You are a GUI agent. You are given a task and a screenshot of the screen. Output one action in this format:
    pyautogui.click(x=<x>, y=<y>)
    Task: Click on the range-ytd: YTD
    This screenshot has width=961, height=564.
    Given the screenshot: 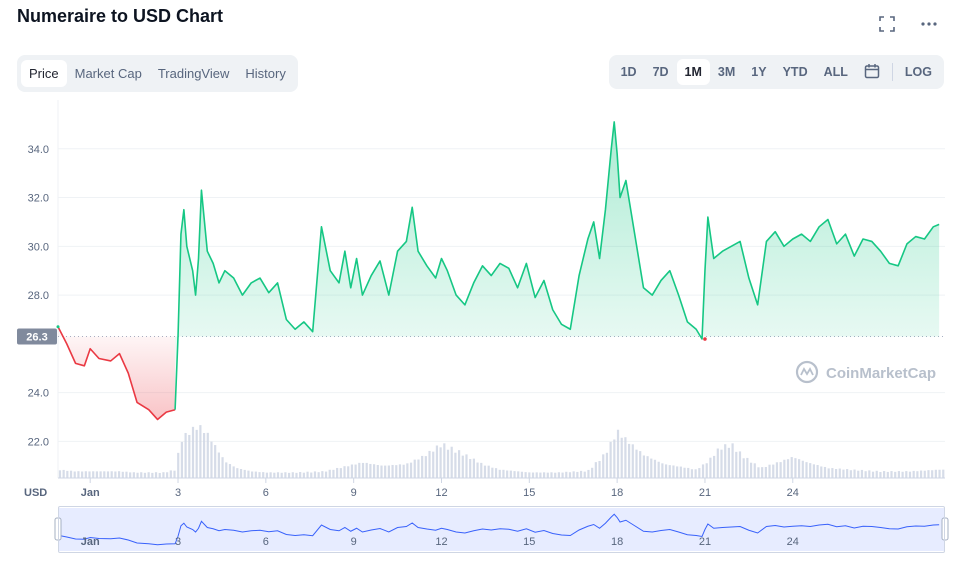 What is the action you would take?
    pyautogui.click(x=795, y=72)
    